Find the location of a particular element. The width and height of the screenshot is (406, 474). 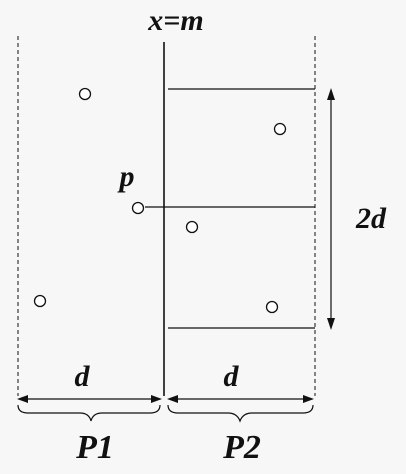

point-p-label: p is located at coordinates (126, 176).